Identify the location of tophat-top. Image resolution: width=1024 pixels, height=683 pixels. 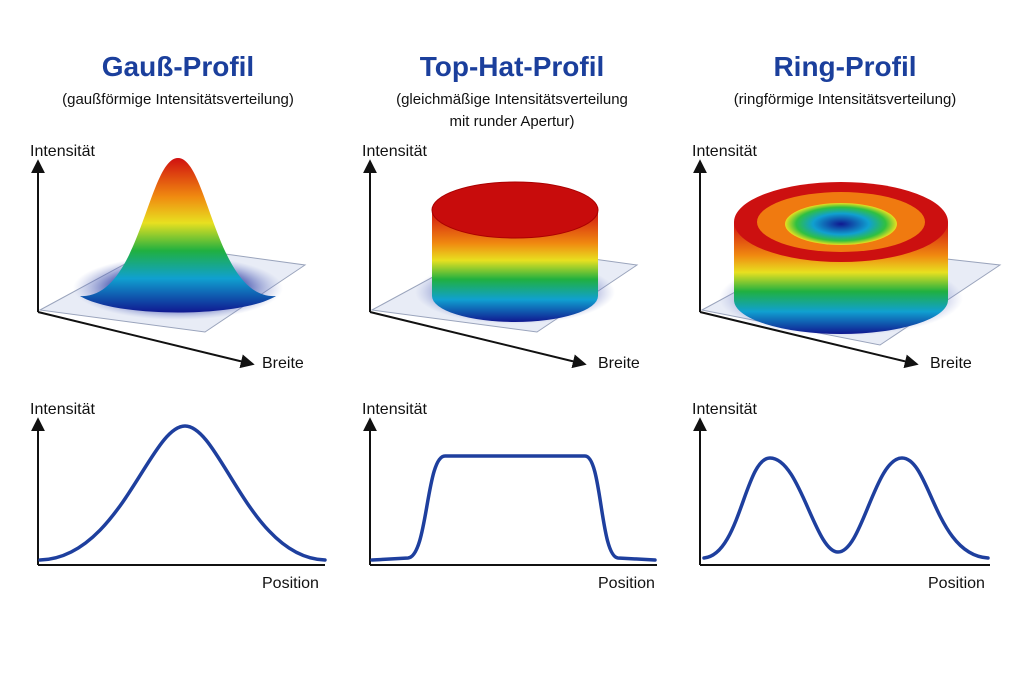
(515, 210).